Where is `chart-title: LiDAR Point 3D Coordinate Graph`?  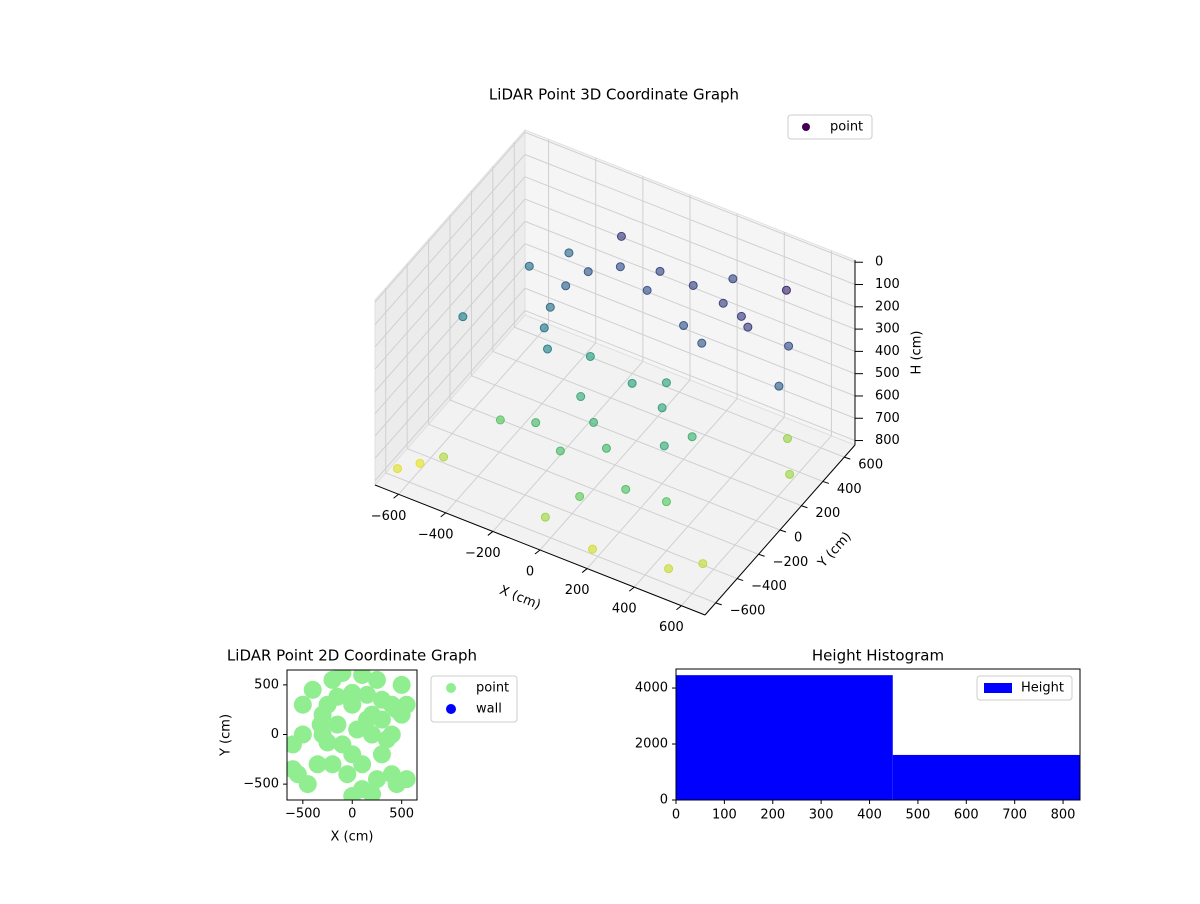
chart-title: LiDAR Point 3D Coordinate Graph is located at coordinates (614, 95).